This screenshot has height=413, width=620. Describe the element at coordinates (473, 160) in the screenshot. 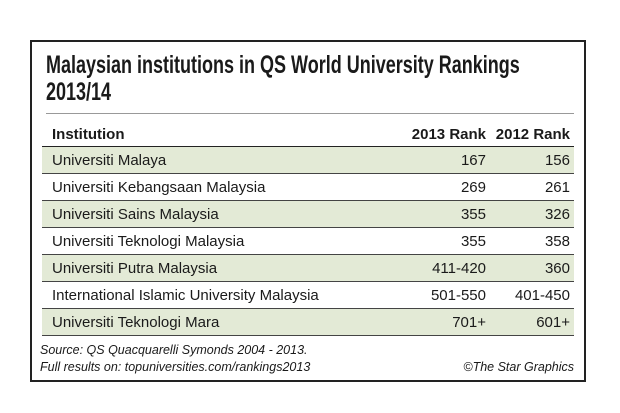

I see `rank-cell: 167` at that location.